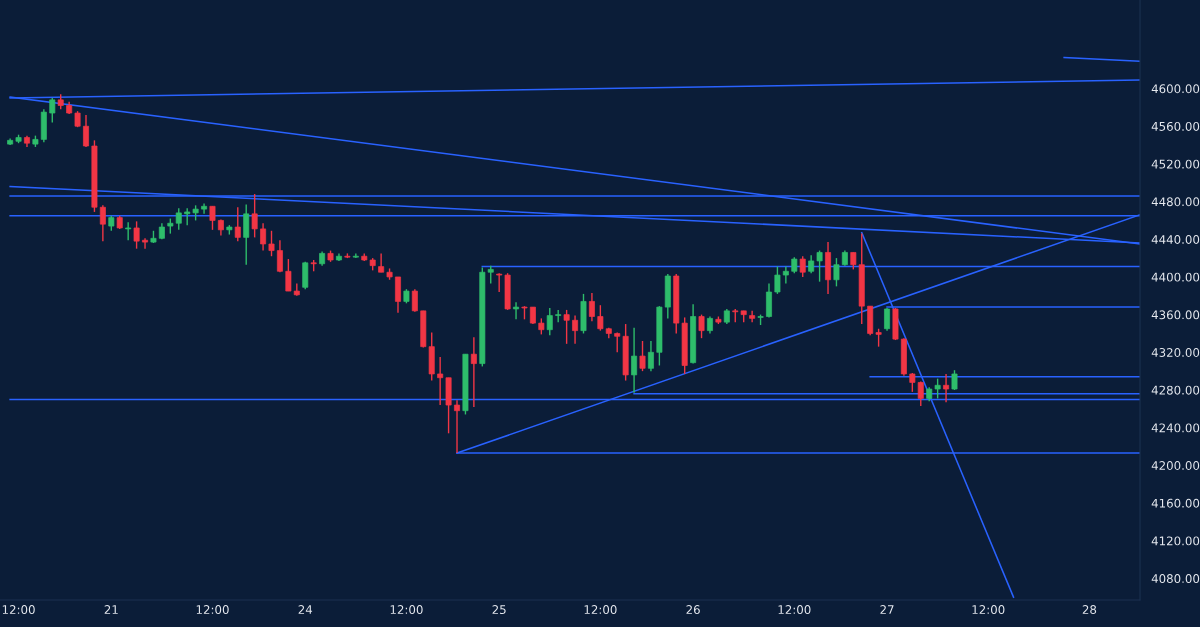 The image size is (1200, 627). I want to click on y-tick-label: 4200.00, so click(1175, 465).